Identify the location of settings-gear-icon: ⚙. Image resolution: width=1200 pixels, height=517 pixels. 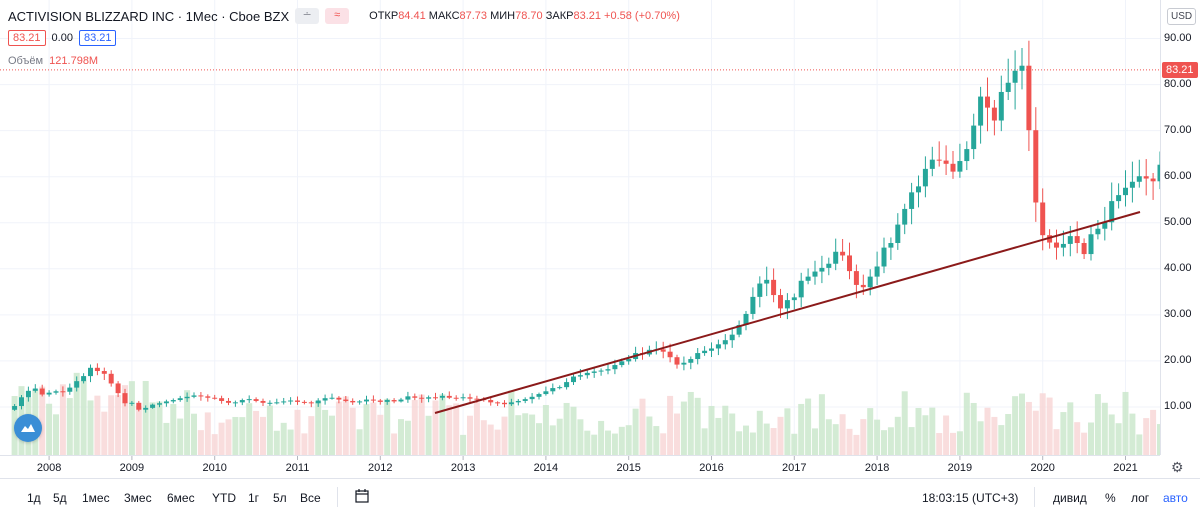
(1177, 467).